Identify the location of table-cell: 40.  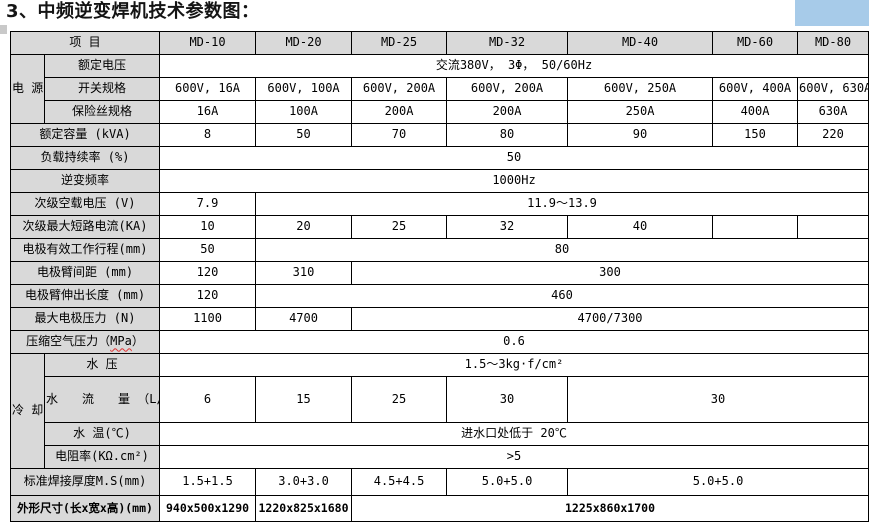
(640, 227).